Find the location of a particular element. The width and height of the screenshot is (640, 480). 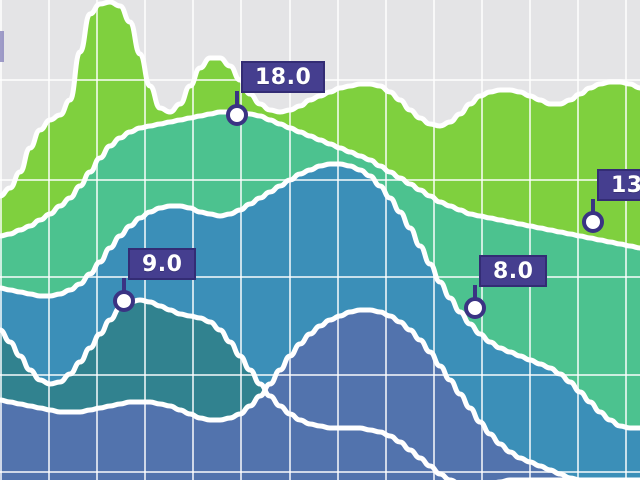

marker-value-badge: 8.0 is located at coordinates (513, 271).